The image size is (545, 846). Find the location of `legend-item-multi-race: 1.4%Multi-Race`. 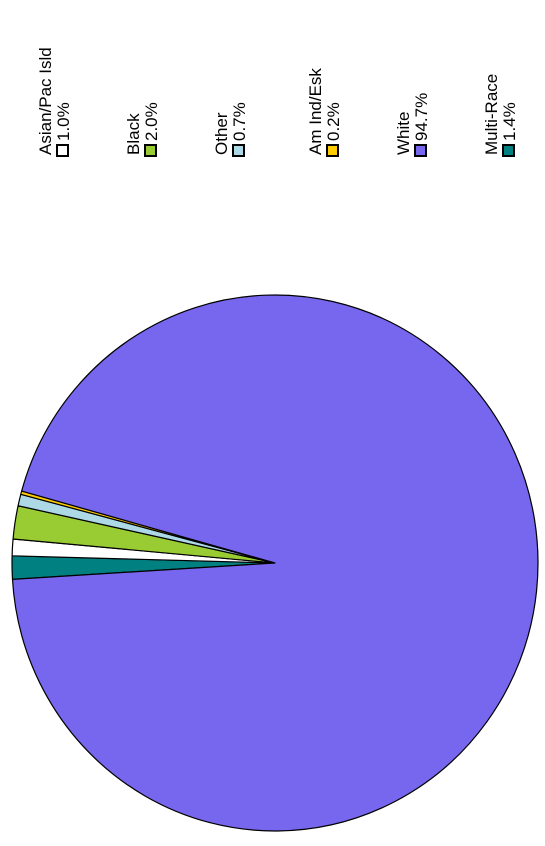

legend-item-multi-race: 1.4%Multi-Race is located at coordinates (500, 115).